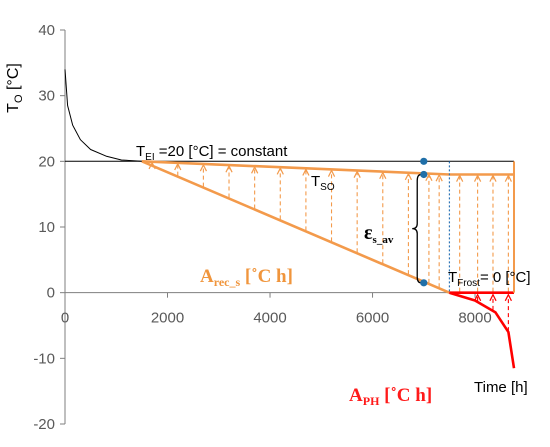  I want to click on eps-sub: s_av, so click(383, 240).